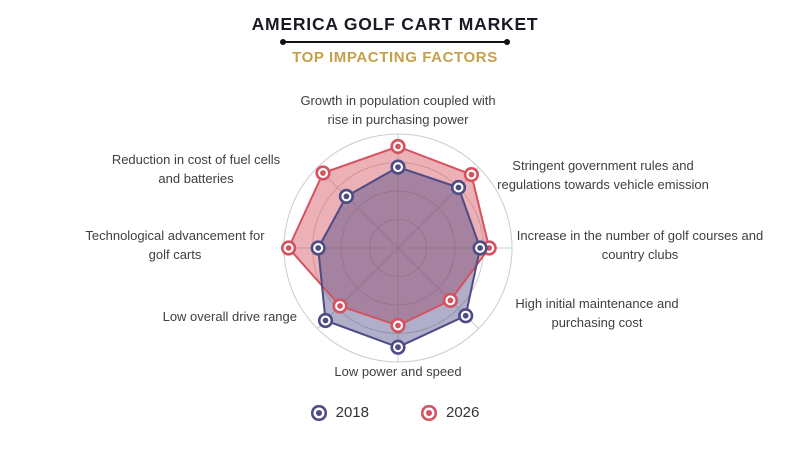  I want to click on legend-label: 2026, so click(463, 412).